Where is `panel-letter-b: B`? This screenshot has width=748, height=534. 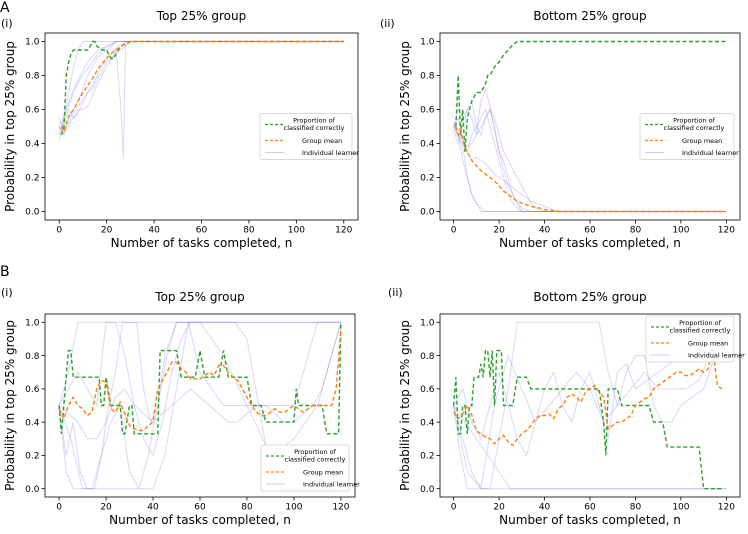
panel-letter-b: B is located at coordinates (5, 272).